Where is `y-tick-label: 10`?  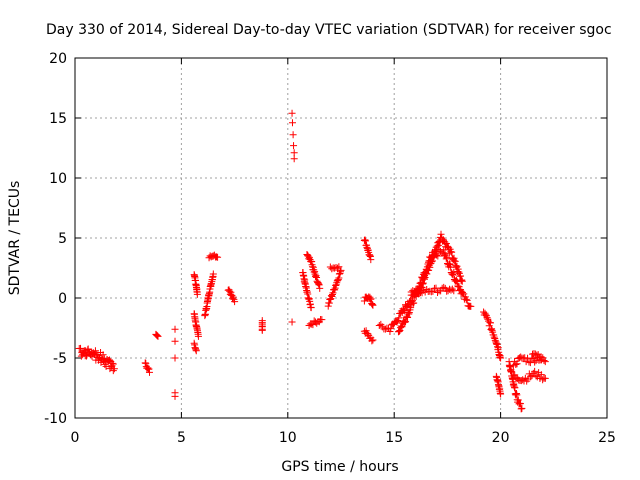
y-tick-label: 10 is located at coordinates (58, 179).